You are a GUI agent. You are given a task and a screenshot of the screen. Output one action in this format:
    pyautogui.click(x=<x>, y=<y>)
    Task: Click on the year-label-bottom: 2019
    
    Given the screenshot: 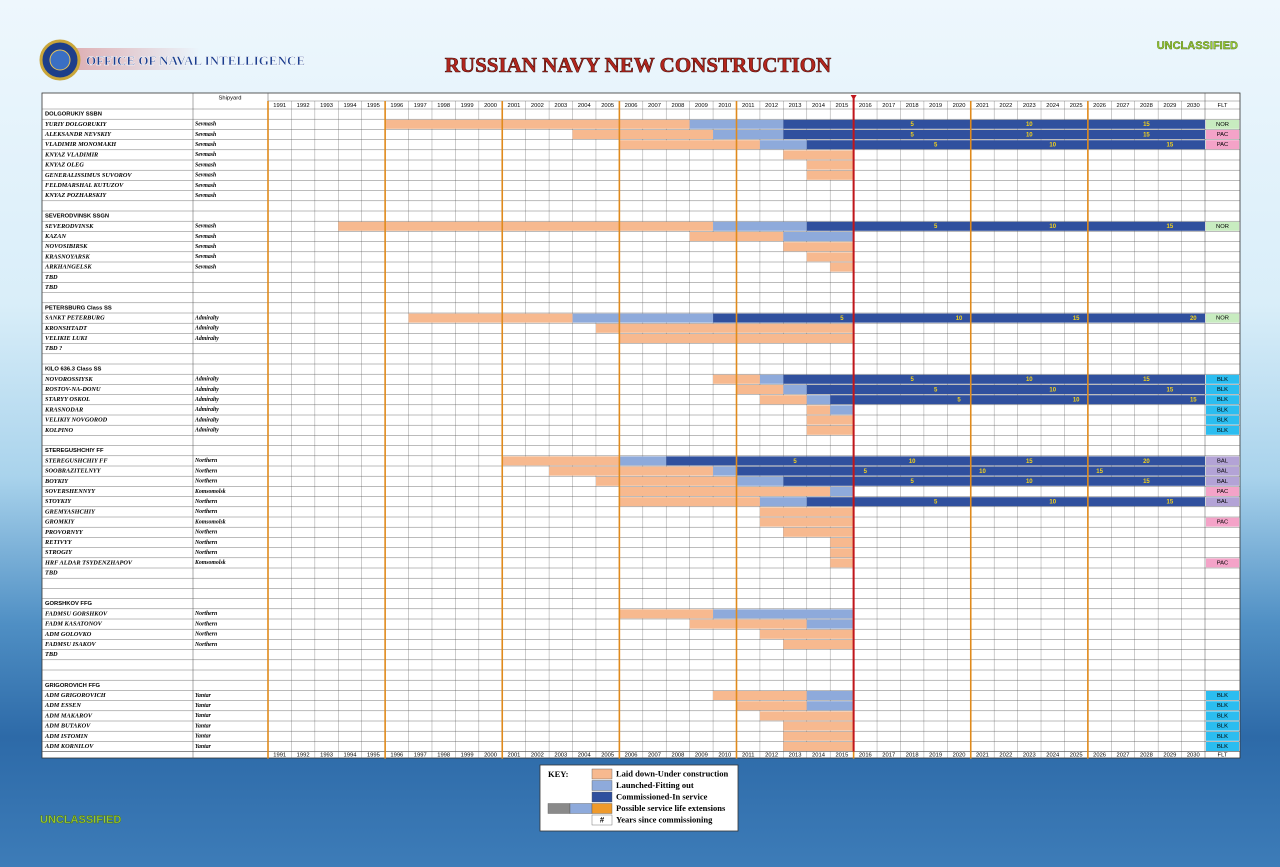 What is the action you would take?
    pyautogui.click(x=935, y=756)
    